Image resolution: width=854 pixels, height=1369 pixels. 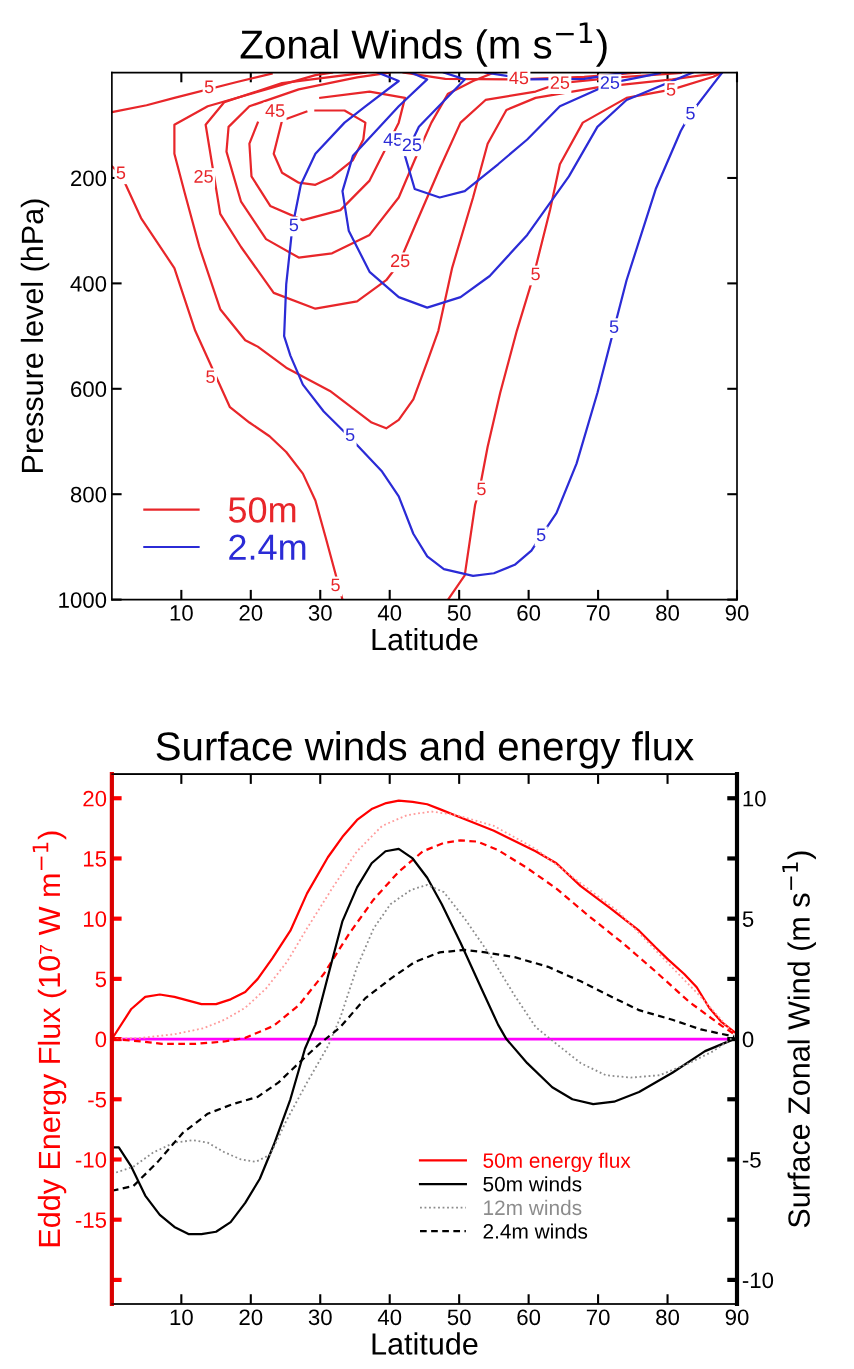 I want to click on y-tick-label: -5, so click(x=97, y=1100).